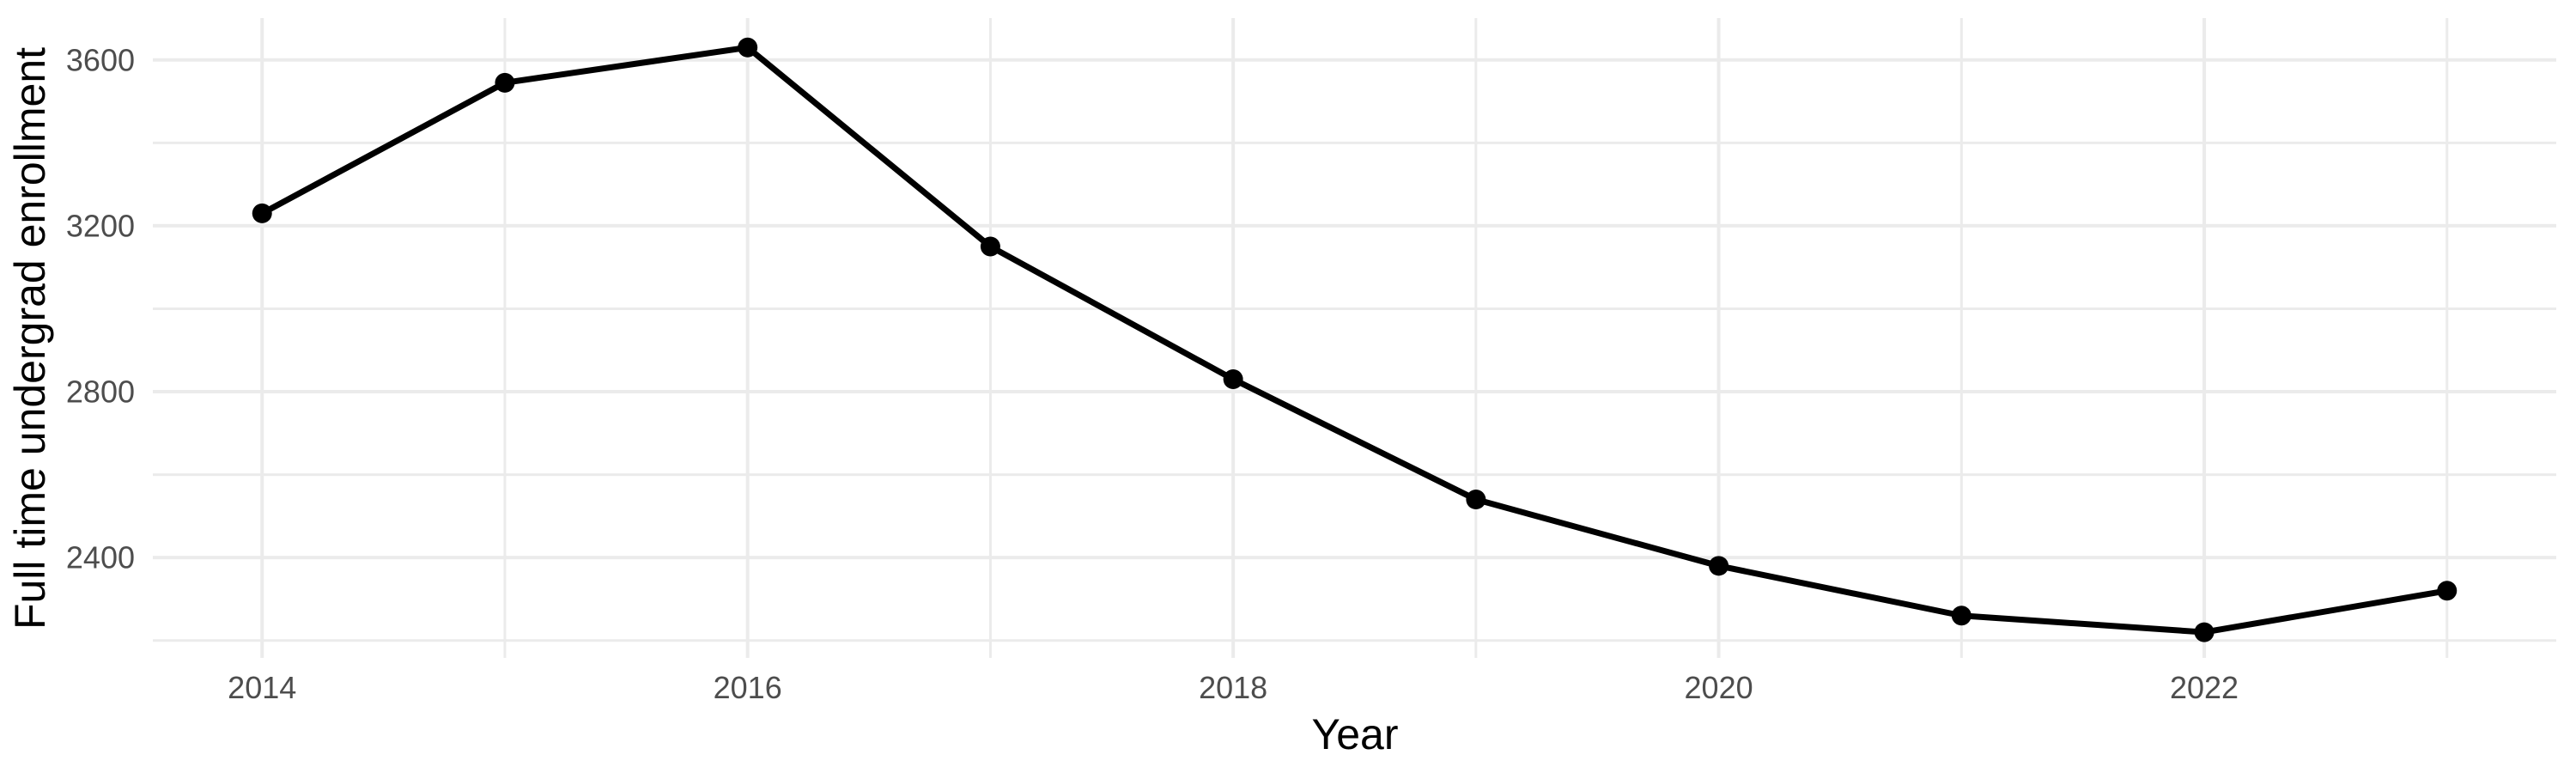  What do you see at coordinates (101, 60) in the screenshot?
I see `y-tick-label-3600: 3600` at bounding box center [101, 60].